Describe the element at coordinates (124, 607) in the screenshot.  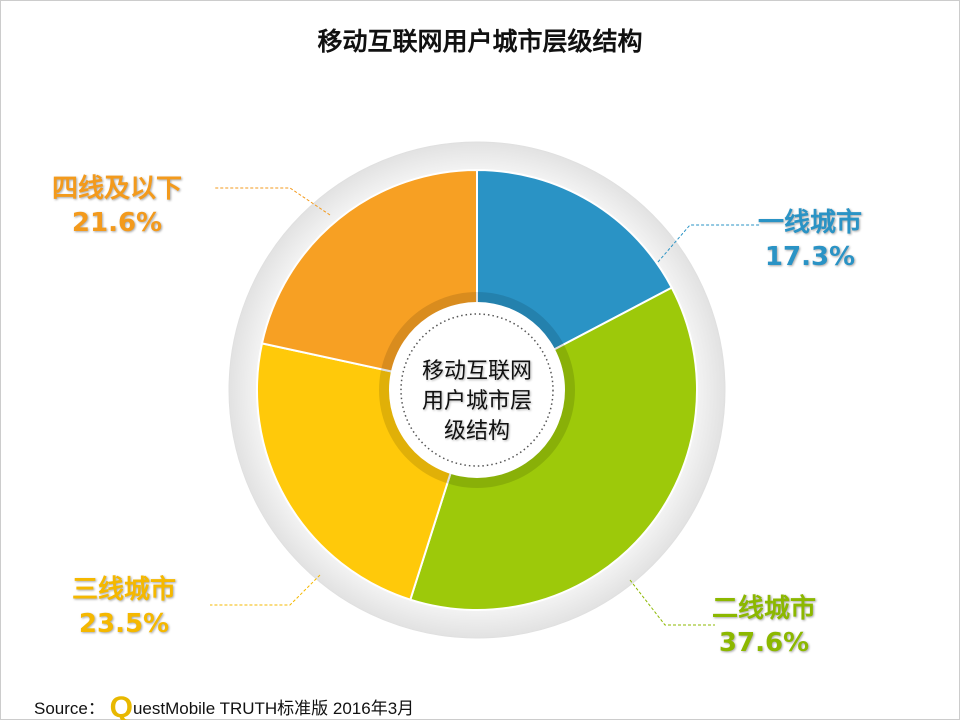
I see `label-tier3: 三线城市 23.5%` at that location.